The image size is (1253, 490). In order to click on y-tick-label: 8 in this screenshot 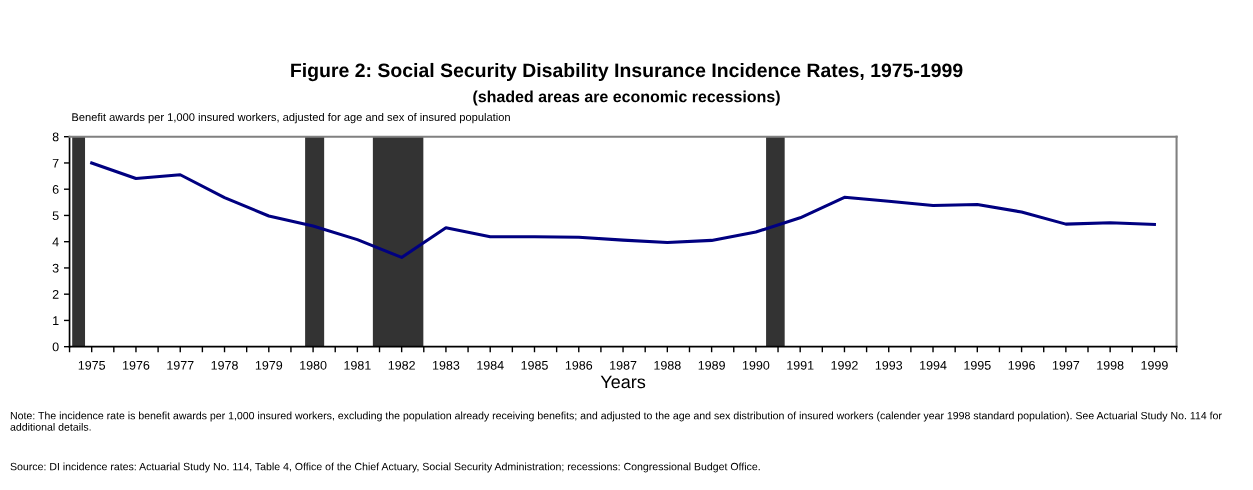, I will do `click(55, 137)`.